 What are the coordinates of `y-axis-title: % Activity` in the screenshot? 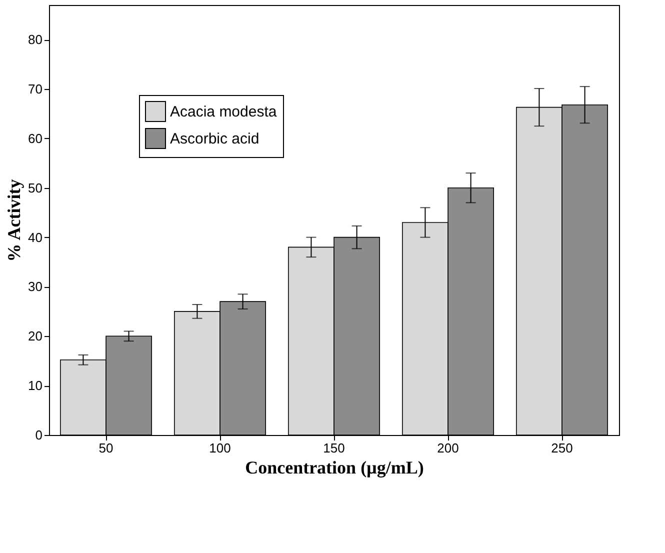 It's located at (14, 220).